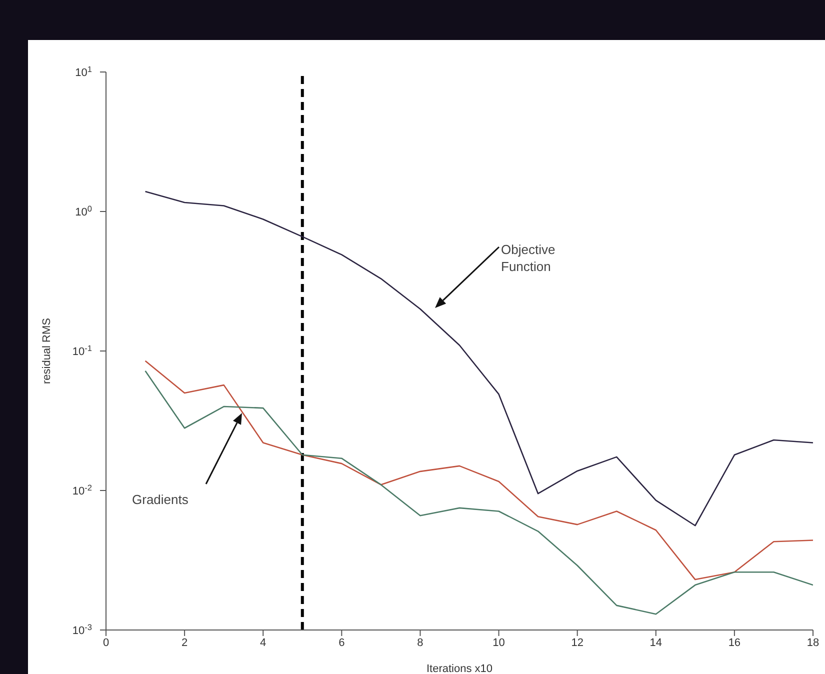 Image resolution: width=825 pixels, height=674 pixels. What do you see at coordinates (160, 499) in the screenshot?
I see `annotation: Gradients` at bounding box center [160, 499].